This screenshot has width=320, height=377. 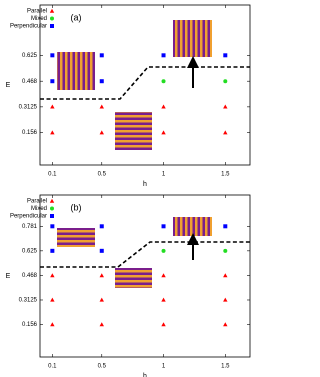 I want to click on panel-label: (b), so click(x=76, y=207).